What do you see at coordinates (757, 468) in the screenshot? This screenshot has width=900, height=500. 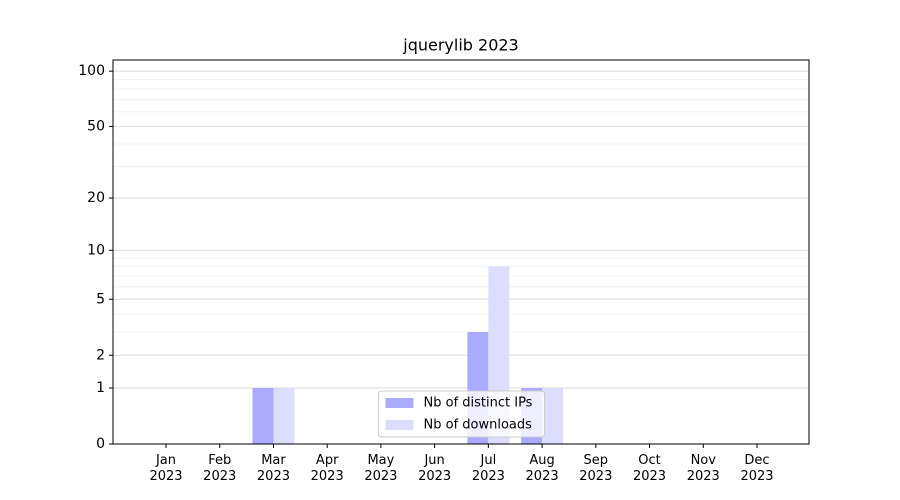 I see `x-tick-label: Dec 2023` at bounding box center [757, 468].